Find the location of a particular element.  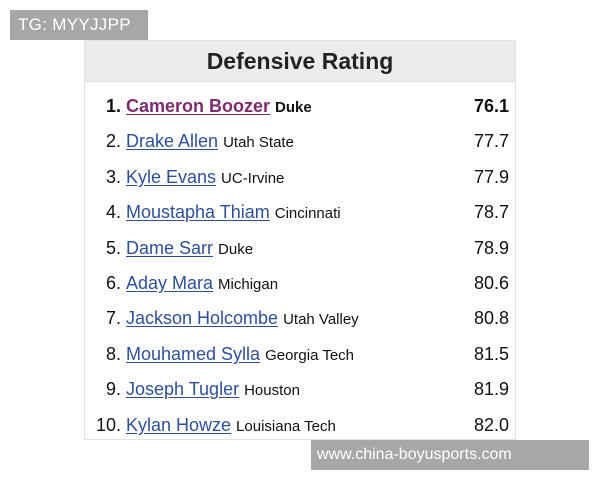

school-name: Louisiana Tech is located at coordinates (286, 426).